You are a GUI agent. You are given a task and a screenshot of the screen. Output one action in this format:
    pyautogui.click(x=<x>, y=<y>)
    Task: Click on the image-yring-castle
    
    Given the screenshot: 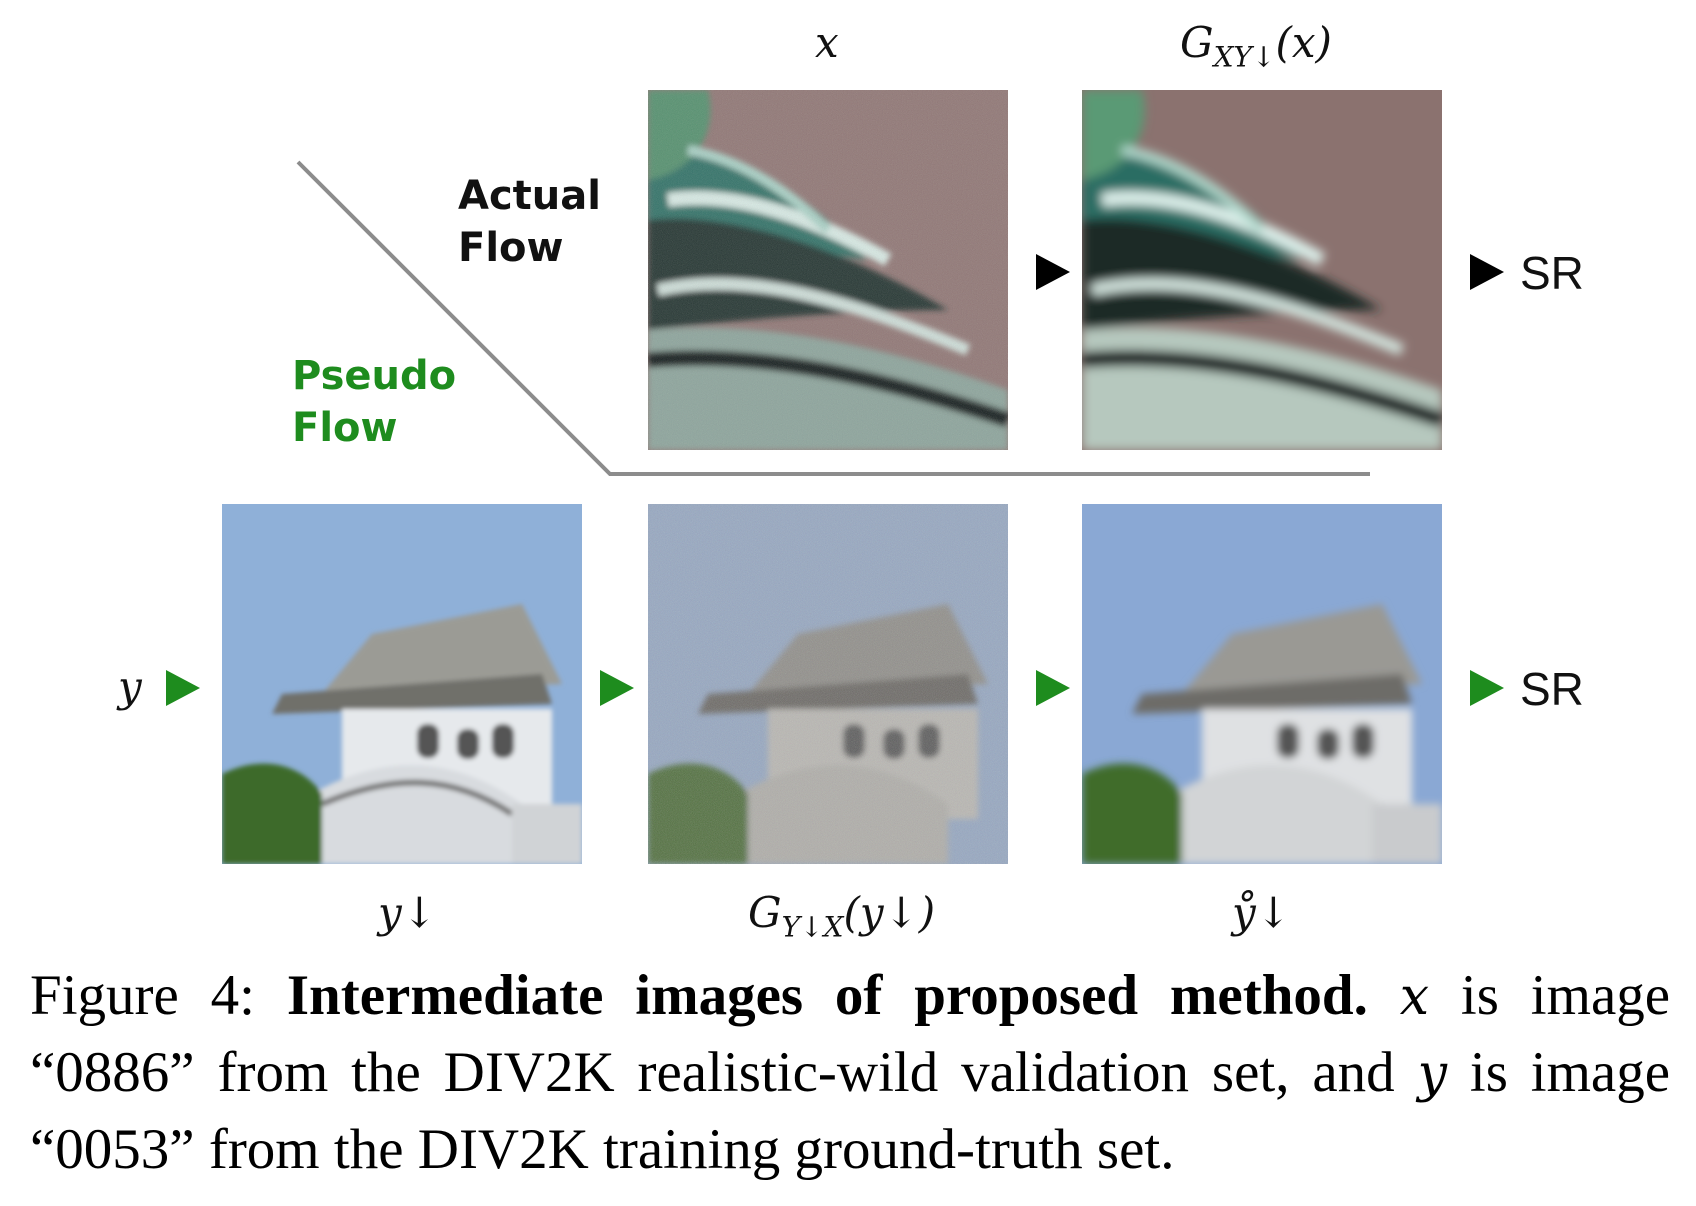 What is the action you would take?
    pyautogui.click(x=1262, y=684)
    